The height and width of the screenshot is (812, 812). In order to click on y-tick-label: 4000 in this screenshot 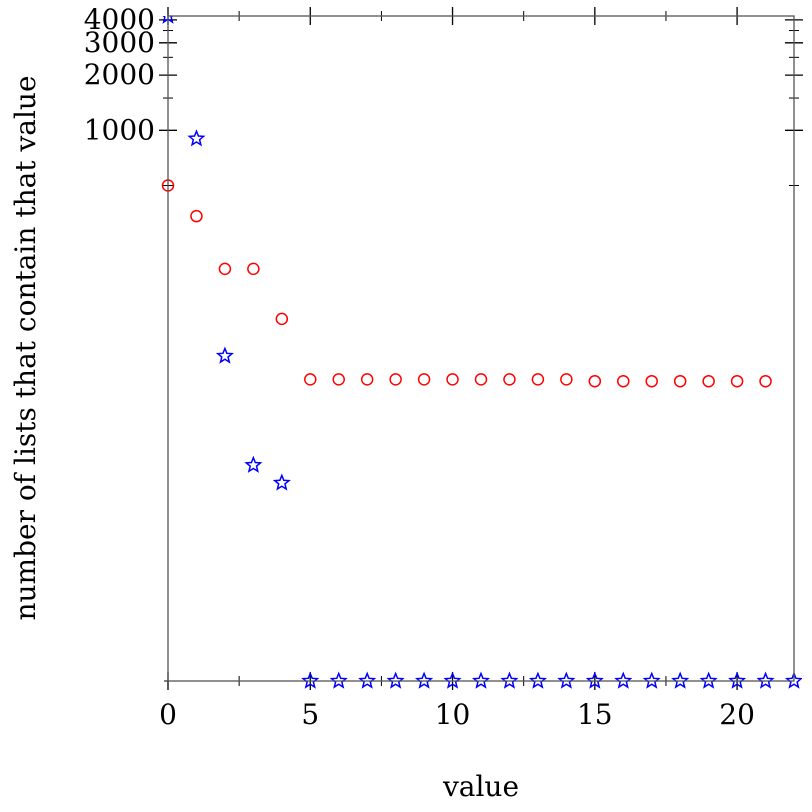, I will do `click(119, 19)`.